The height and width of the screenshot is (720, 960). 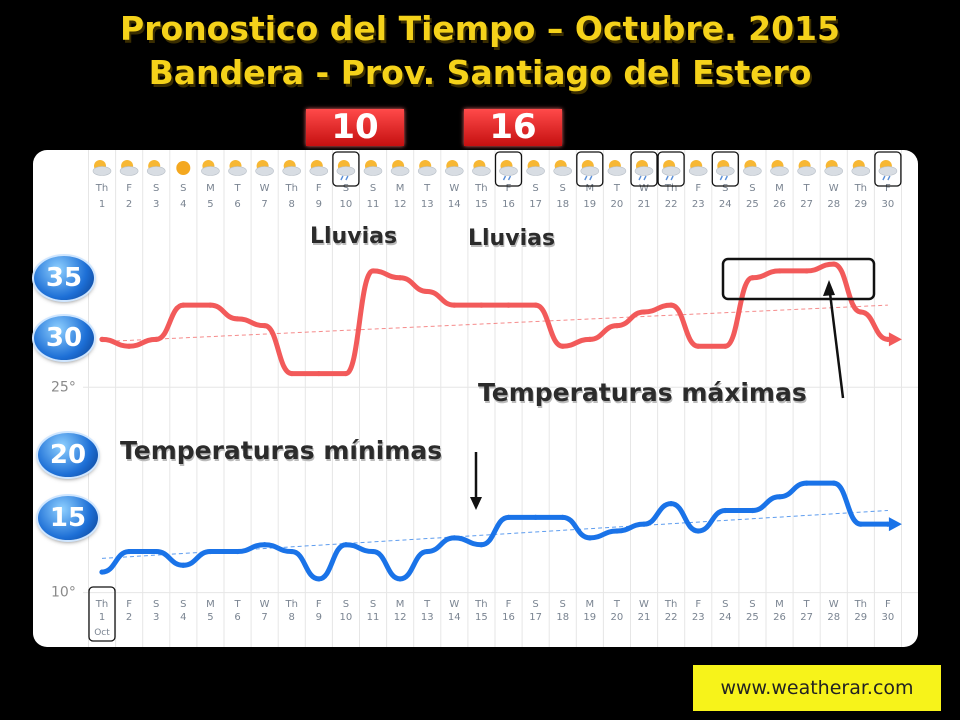 I want to click on x-day-abbrev-bottom: S, so click(x=725, y=604).